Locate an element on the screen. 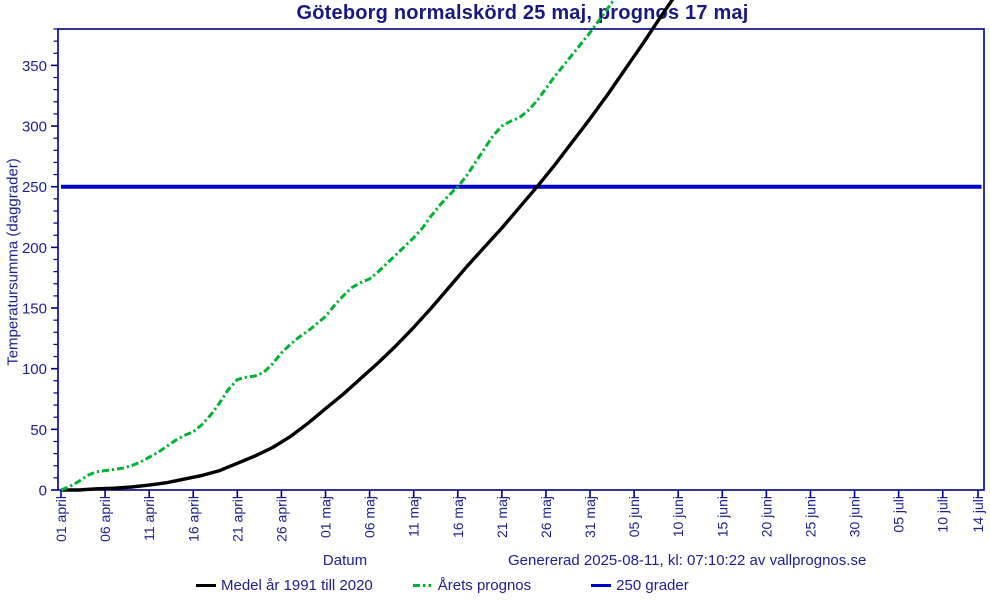  legend-label-mean: Medel år 1991 till 2020 is located at coordinates (297, 585).